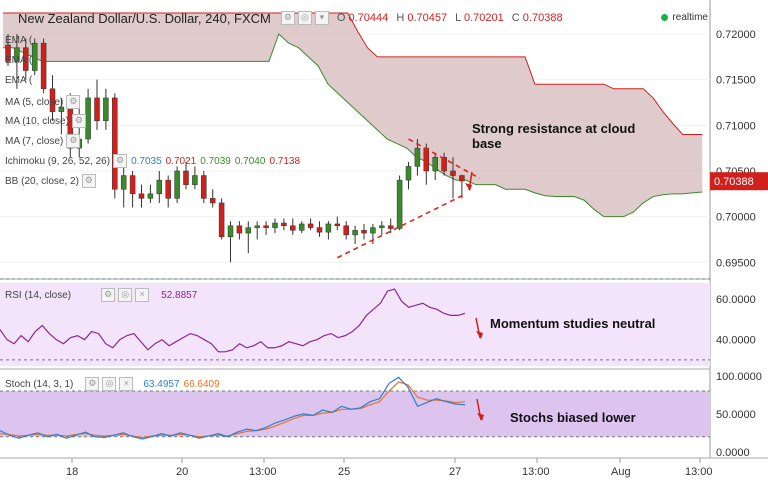 Image resolution: width=768 pixels, height=487 pixels. I want to click on resistance-trendline, so click(444, 158).